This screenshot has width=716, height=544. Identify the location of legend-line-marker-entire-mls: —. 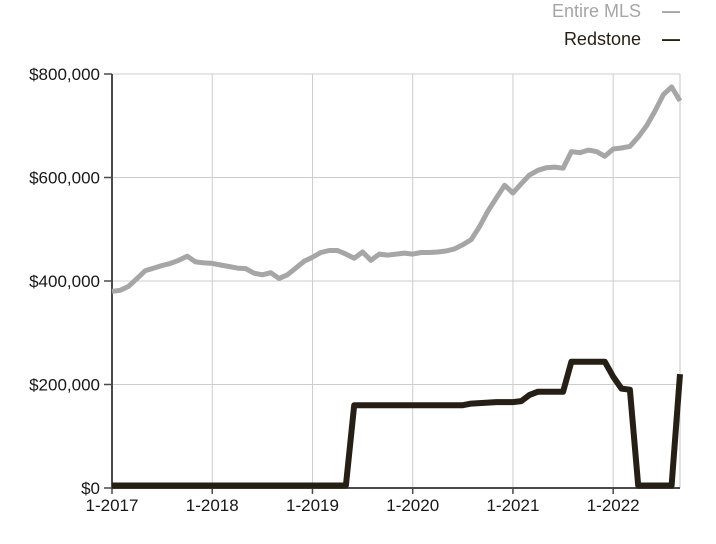
(671, 11).